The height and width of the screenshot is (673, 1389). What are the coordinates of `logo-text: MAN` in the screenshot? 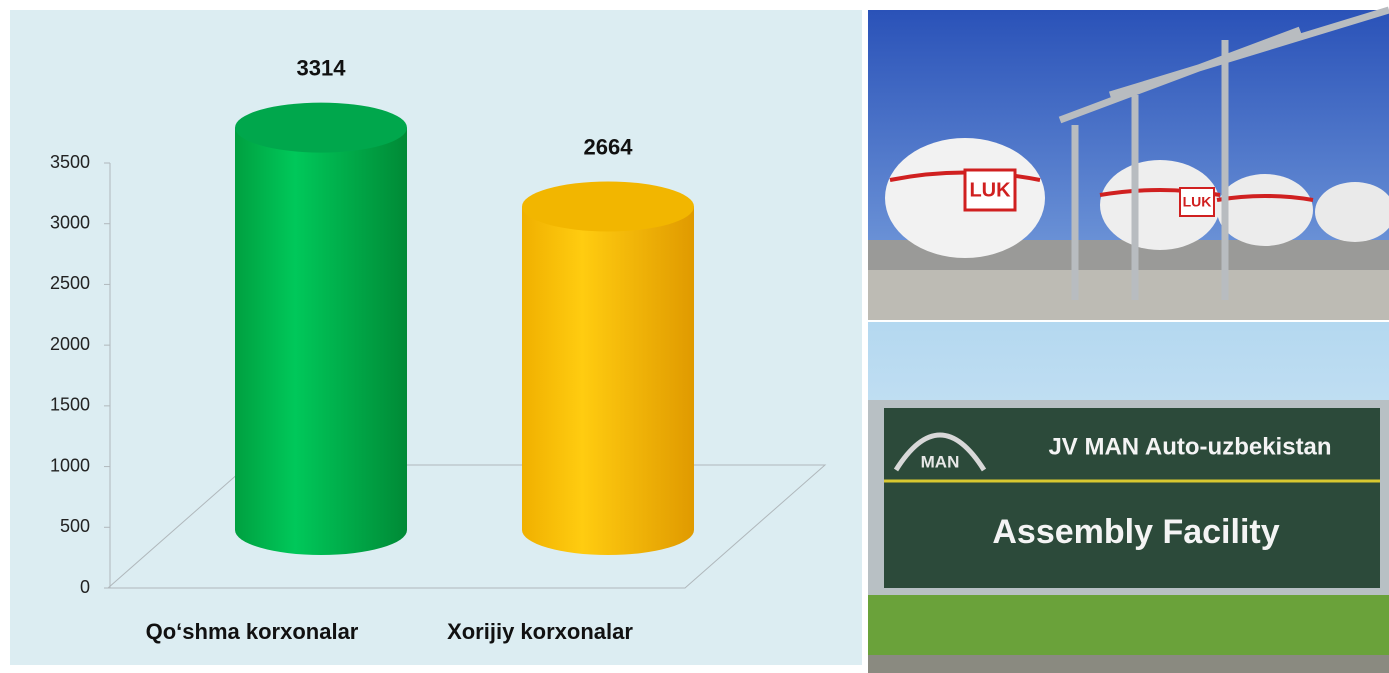 It's located at (940, 461).